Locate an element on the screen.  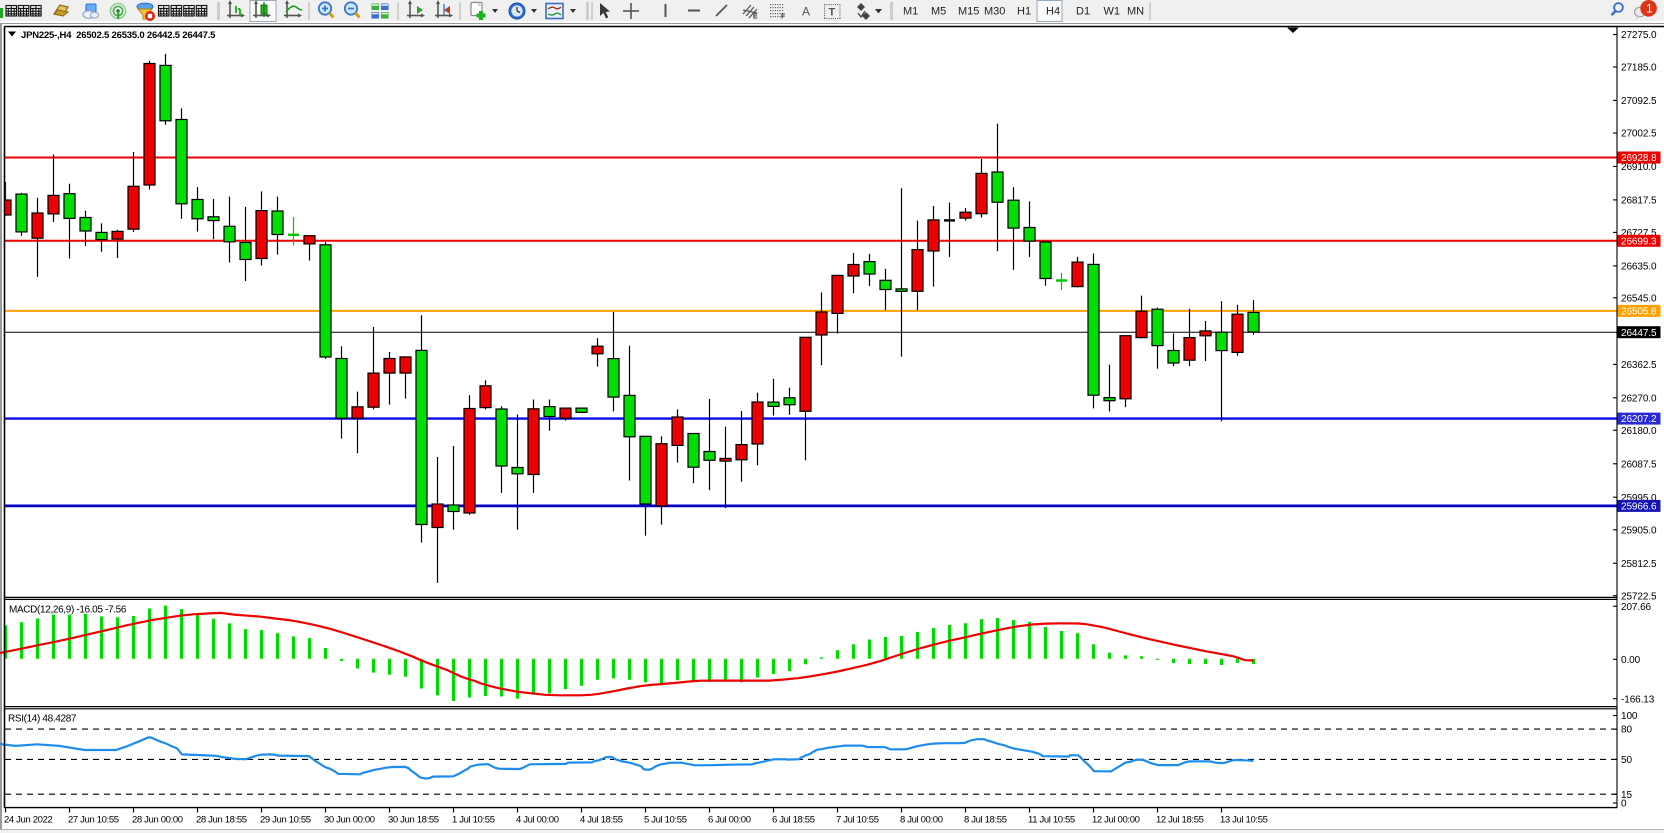
svg-text: 27 Jun 10:55 is located at coordinates (93, 820).